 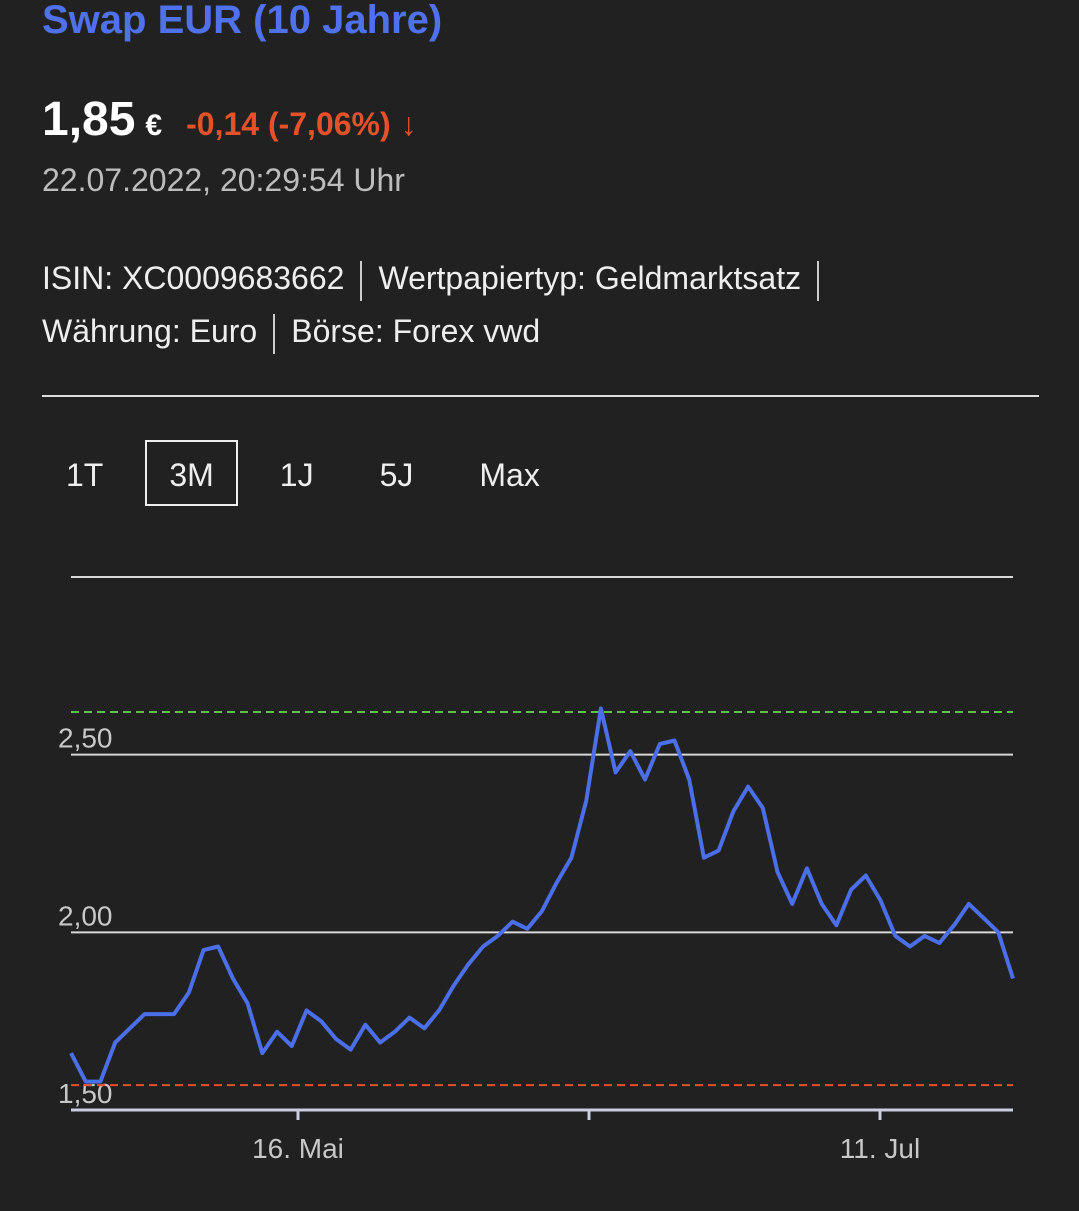 What do you see at coordinates (191, 473) in the screenshot?
I see `tab-3m: 3M` at bounding box center [191, 473].